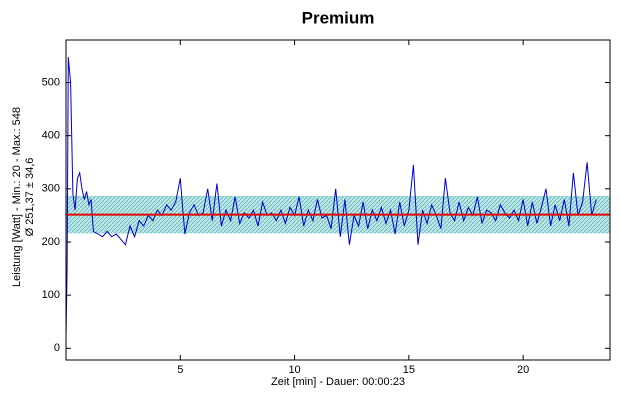 This screenshot has height=400, width=620. I want to click on chart-title: Premium, so click(338, 17).